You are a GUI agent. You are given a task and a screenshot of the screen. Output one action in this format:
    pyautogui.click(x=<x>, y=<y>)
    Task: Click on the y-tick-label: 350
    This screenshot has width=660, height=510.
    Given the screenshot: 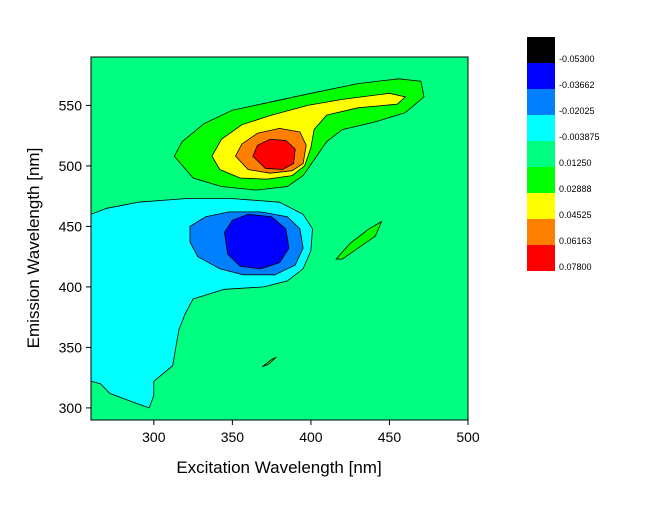 What is the action you would take?
    pyautogui.click(x=71, y=347)
    